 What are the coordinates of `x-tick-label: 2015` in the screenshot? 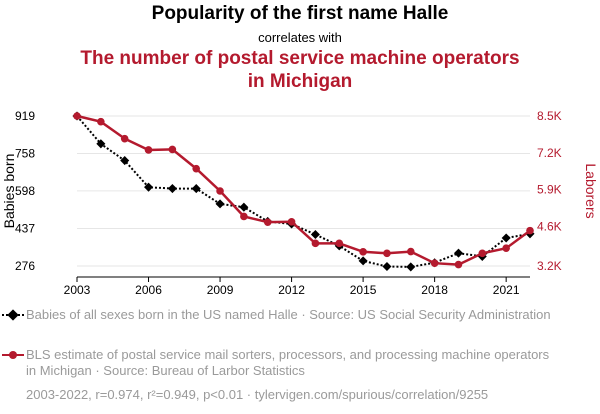 It's located at (363, 290).